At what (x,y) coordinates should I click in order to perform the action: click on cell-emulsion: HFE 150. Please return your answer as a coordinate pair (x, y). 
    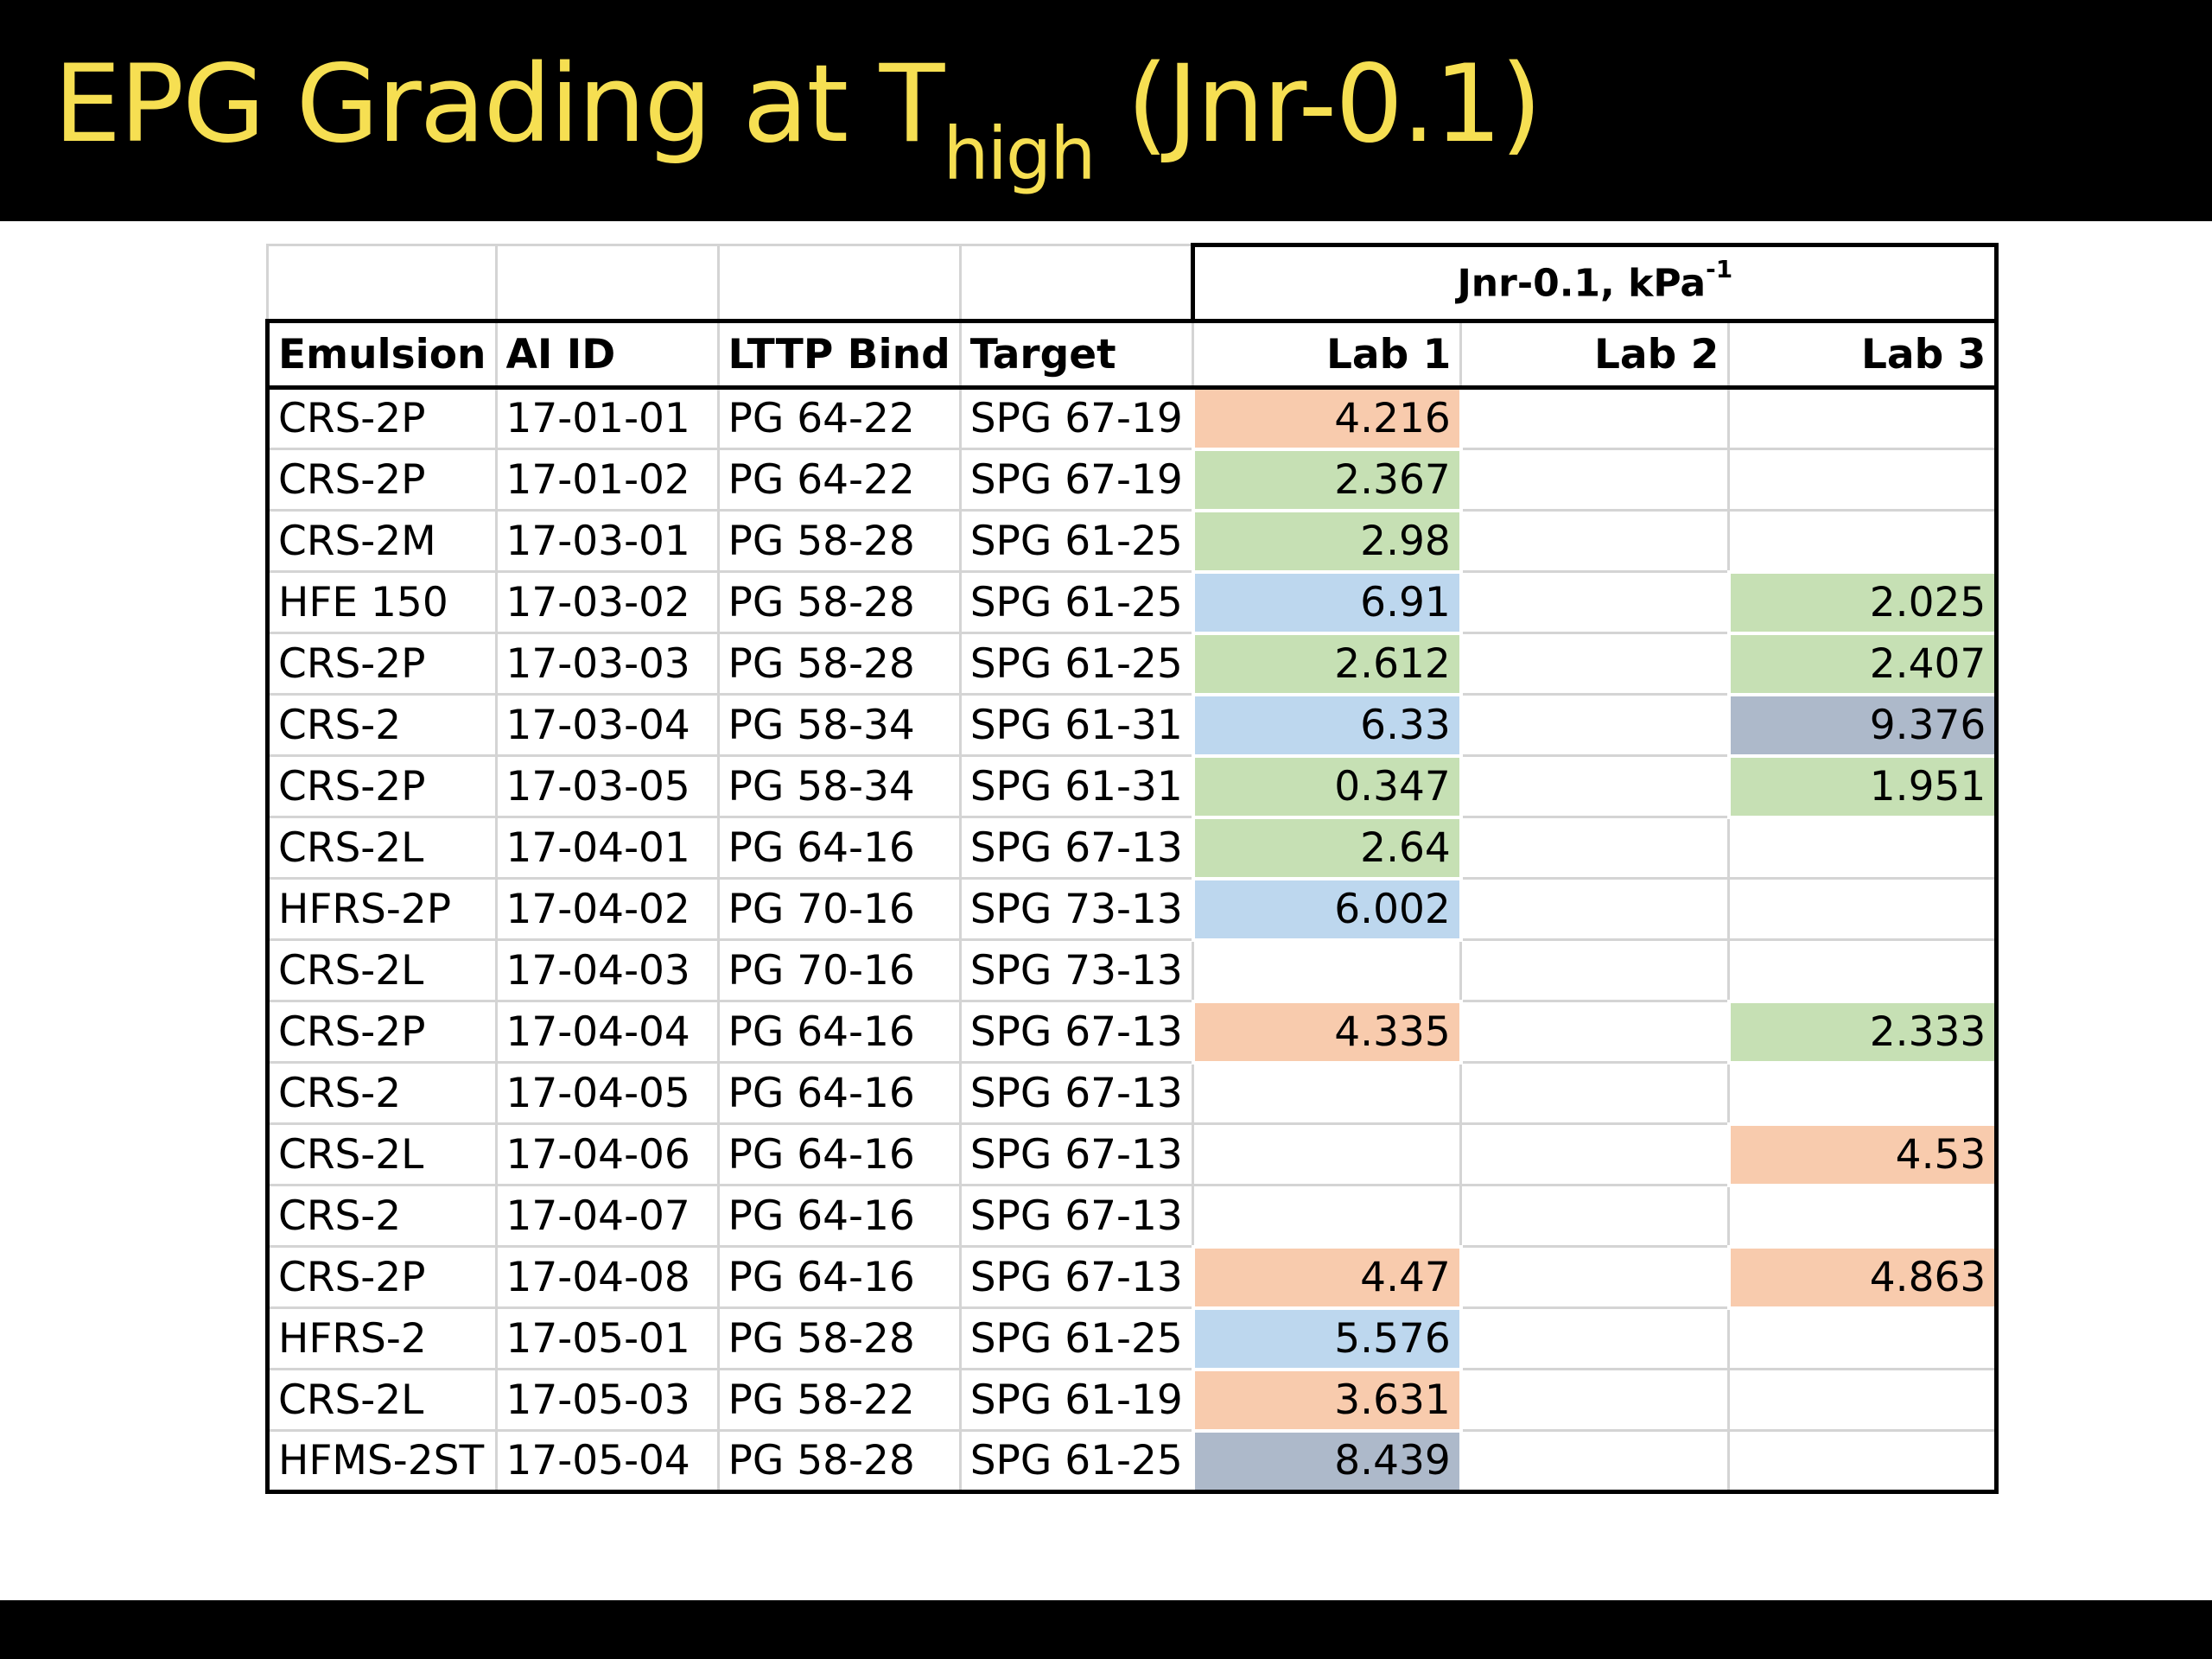
    Looking at the image, I should click on (381, 602).